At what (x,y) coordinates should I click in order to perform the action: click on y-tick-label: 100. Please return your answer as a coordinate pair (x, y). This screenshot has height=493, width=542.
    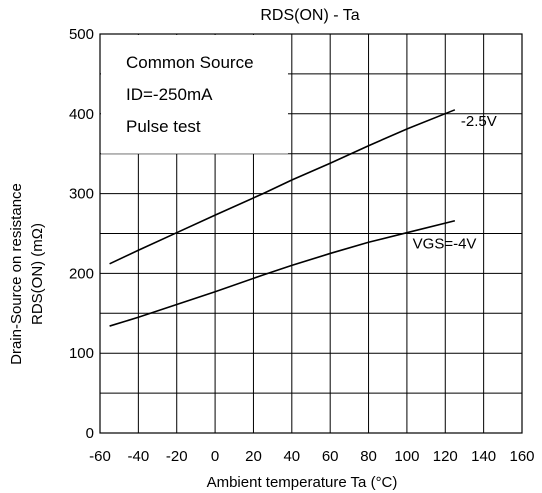
    Looking at the image, I should click on (81, 353).